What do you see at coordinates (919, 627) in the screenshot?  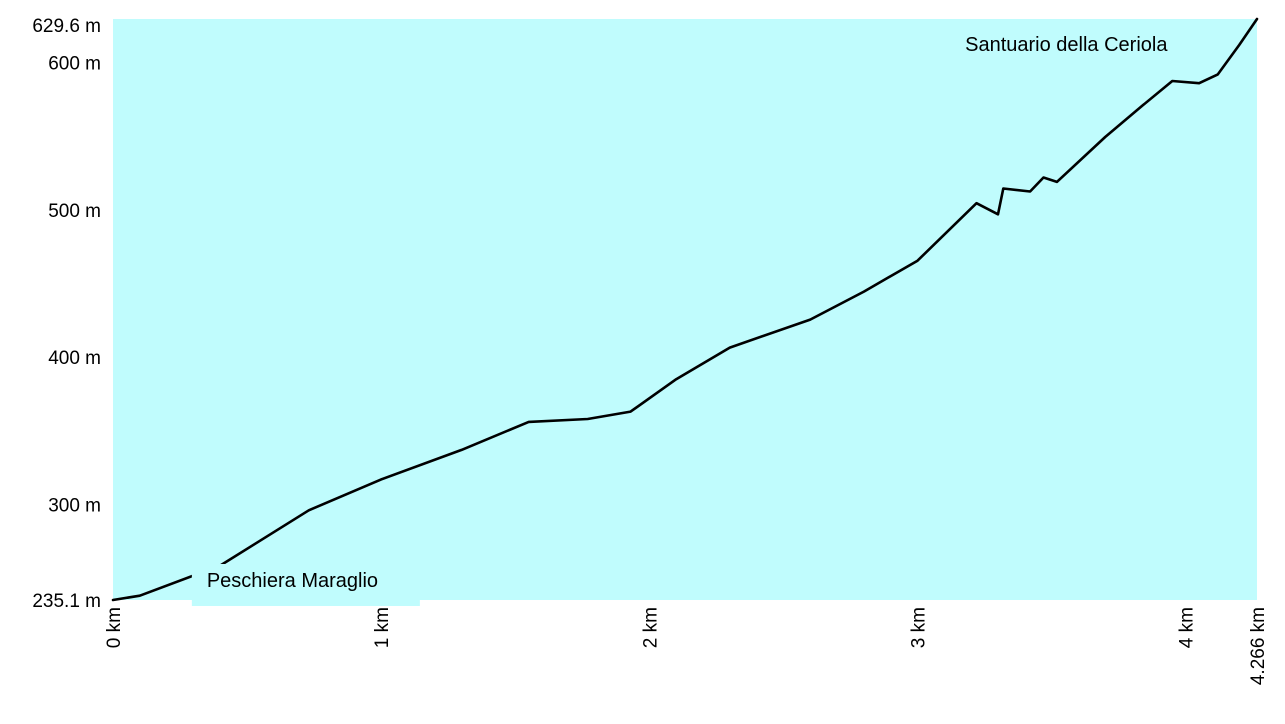 I see `x-tick-label: 3 km` at bounding box center [919, 627].